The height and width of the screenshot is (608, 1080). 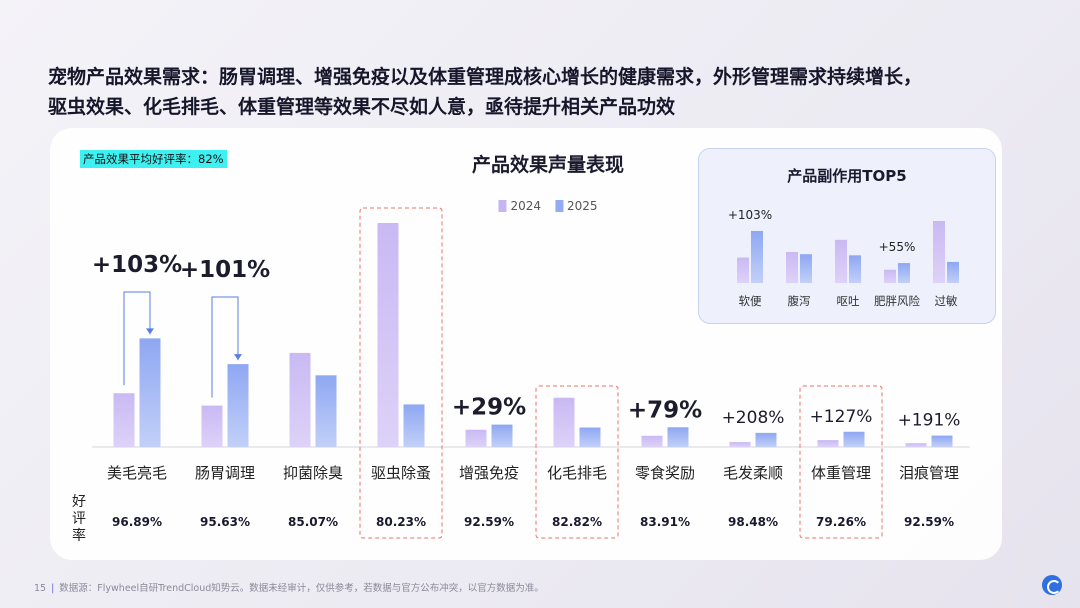 What do you see at coordinates (137, 265) in the screenshot?
I see `growth-label-1: +103%` at bounding box center [137, 265].